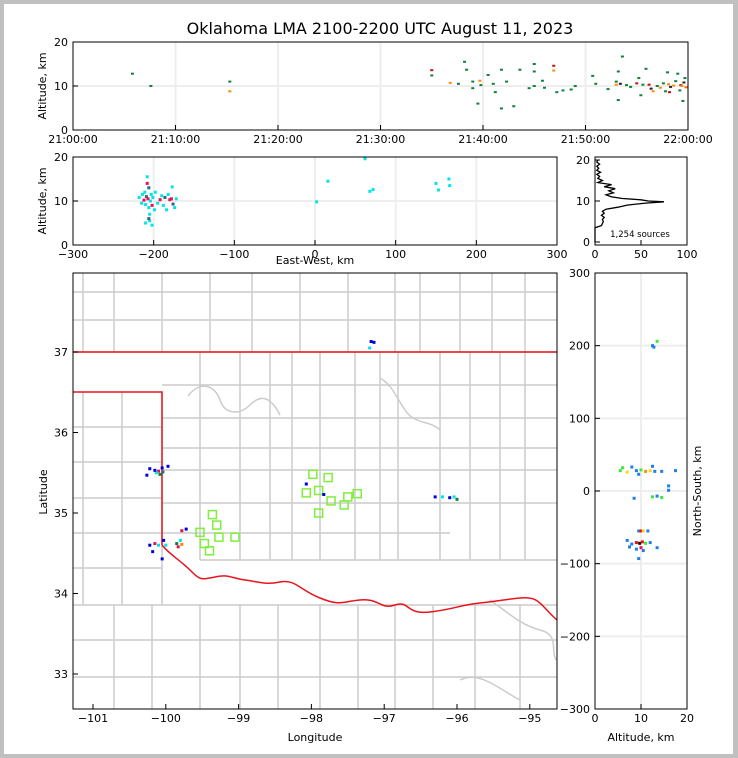  I want to click on ew-altitude-xtick-label: 0, so click(315, 254).